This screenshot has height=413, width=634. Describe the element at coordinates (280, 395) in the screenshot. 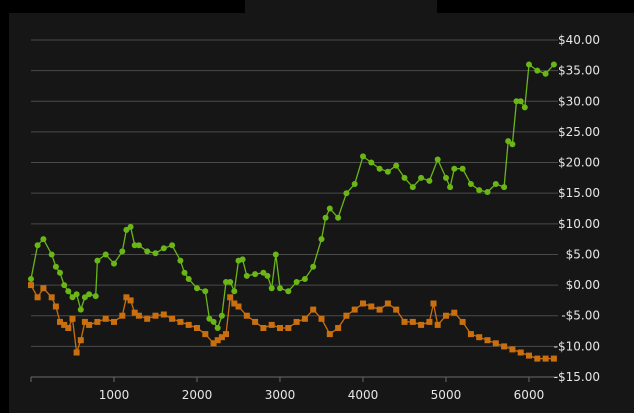

I see `x-tick-label: 3000` at that location.